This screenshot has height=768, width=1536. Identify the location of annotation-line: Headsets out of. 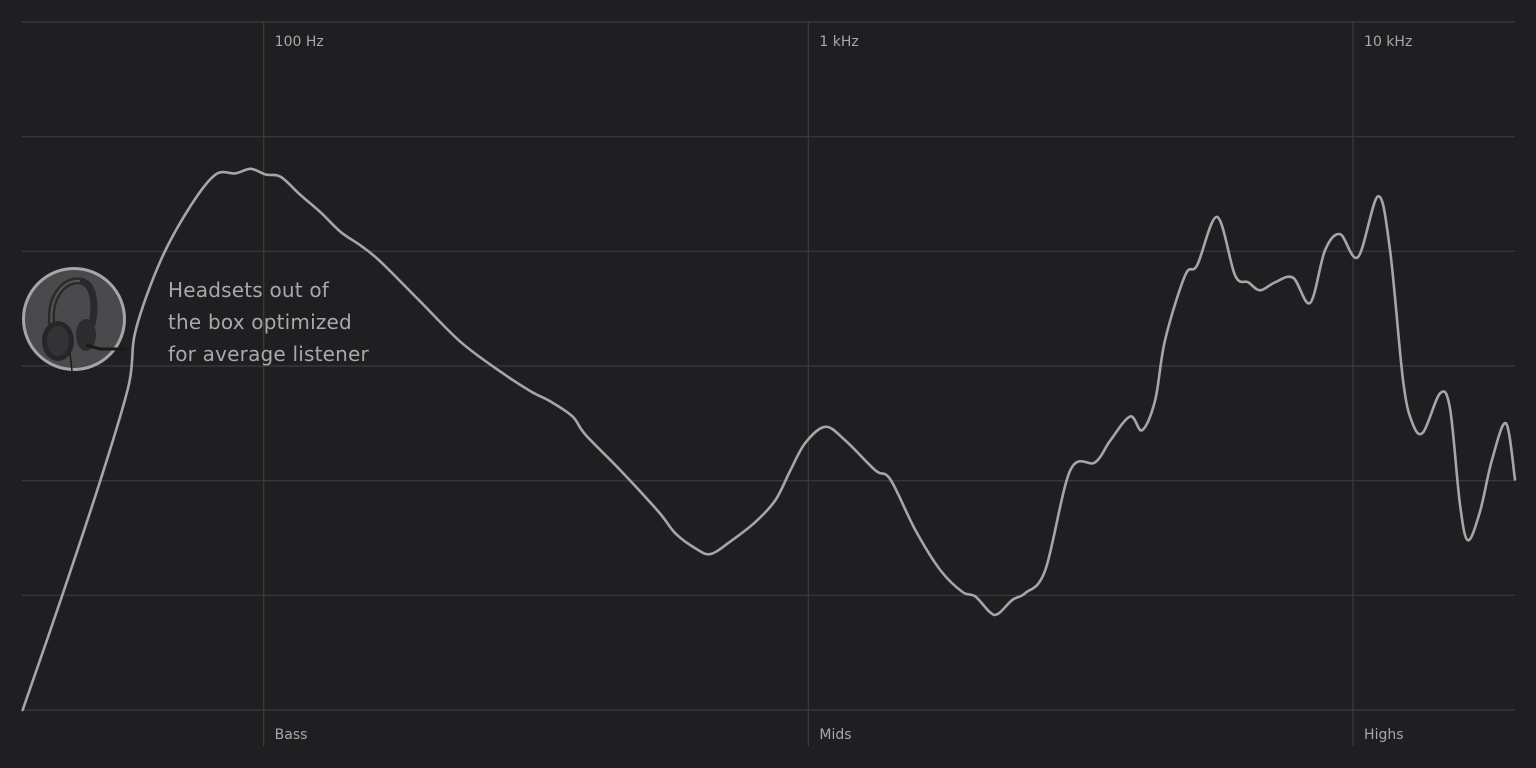
(249, 290).